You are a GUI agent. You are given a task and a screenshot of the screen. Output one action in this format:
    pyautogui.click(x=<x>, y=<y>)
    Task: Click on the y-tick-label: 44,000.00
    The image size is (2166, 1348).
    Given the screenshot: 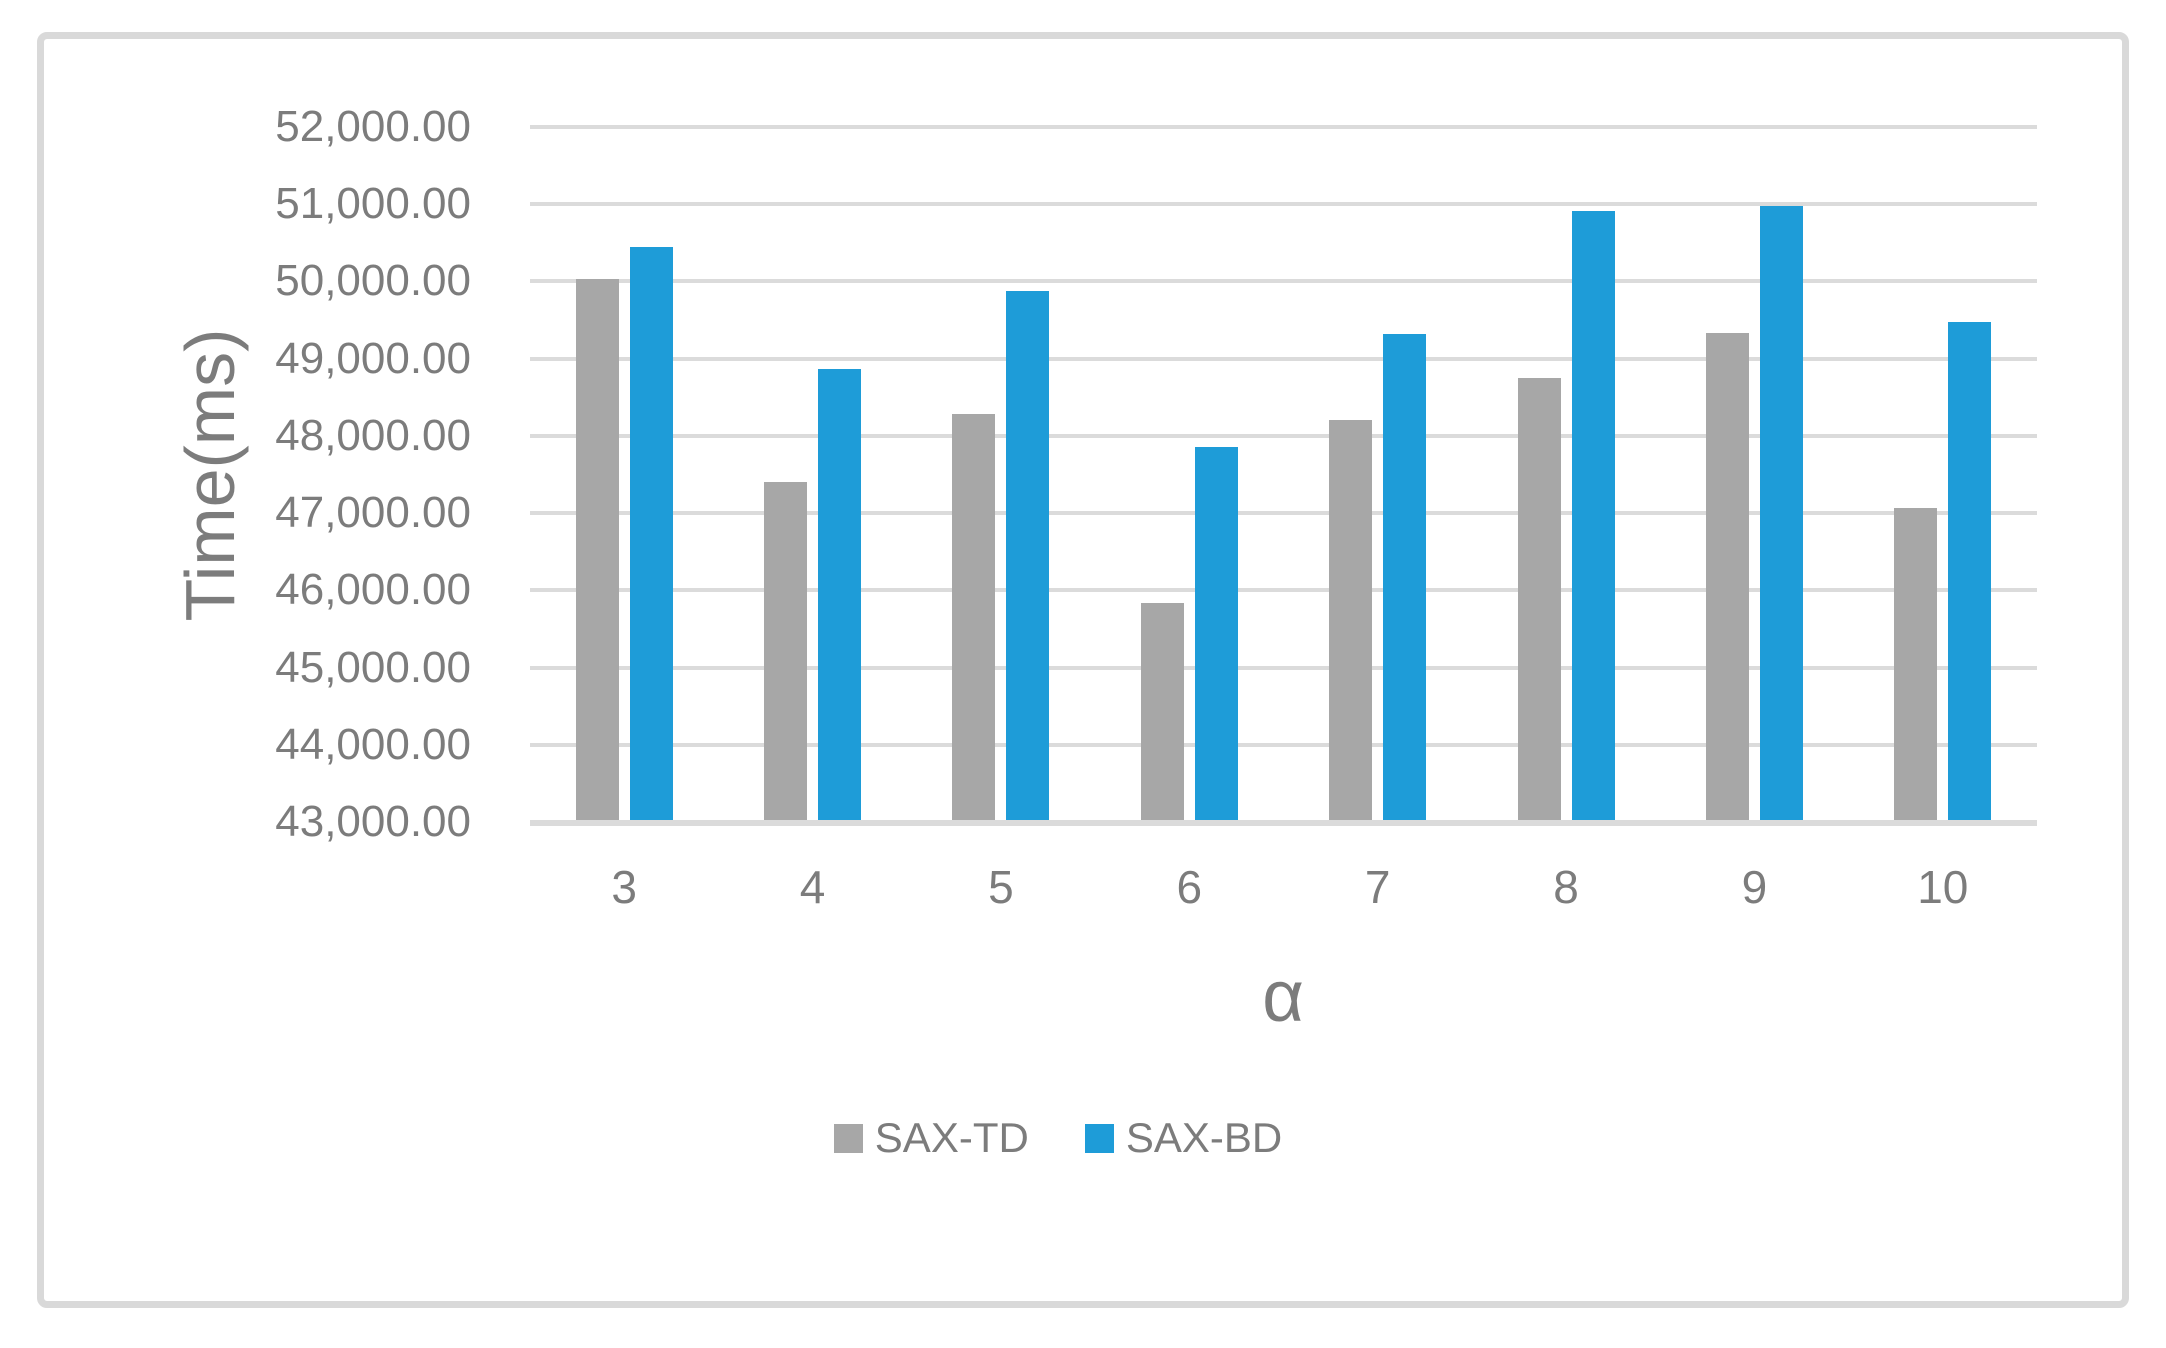 What is the action you would take?
    pyautogui.click(x=373, y=744)
    